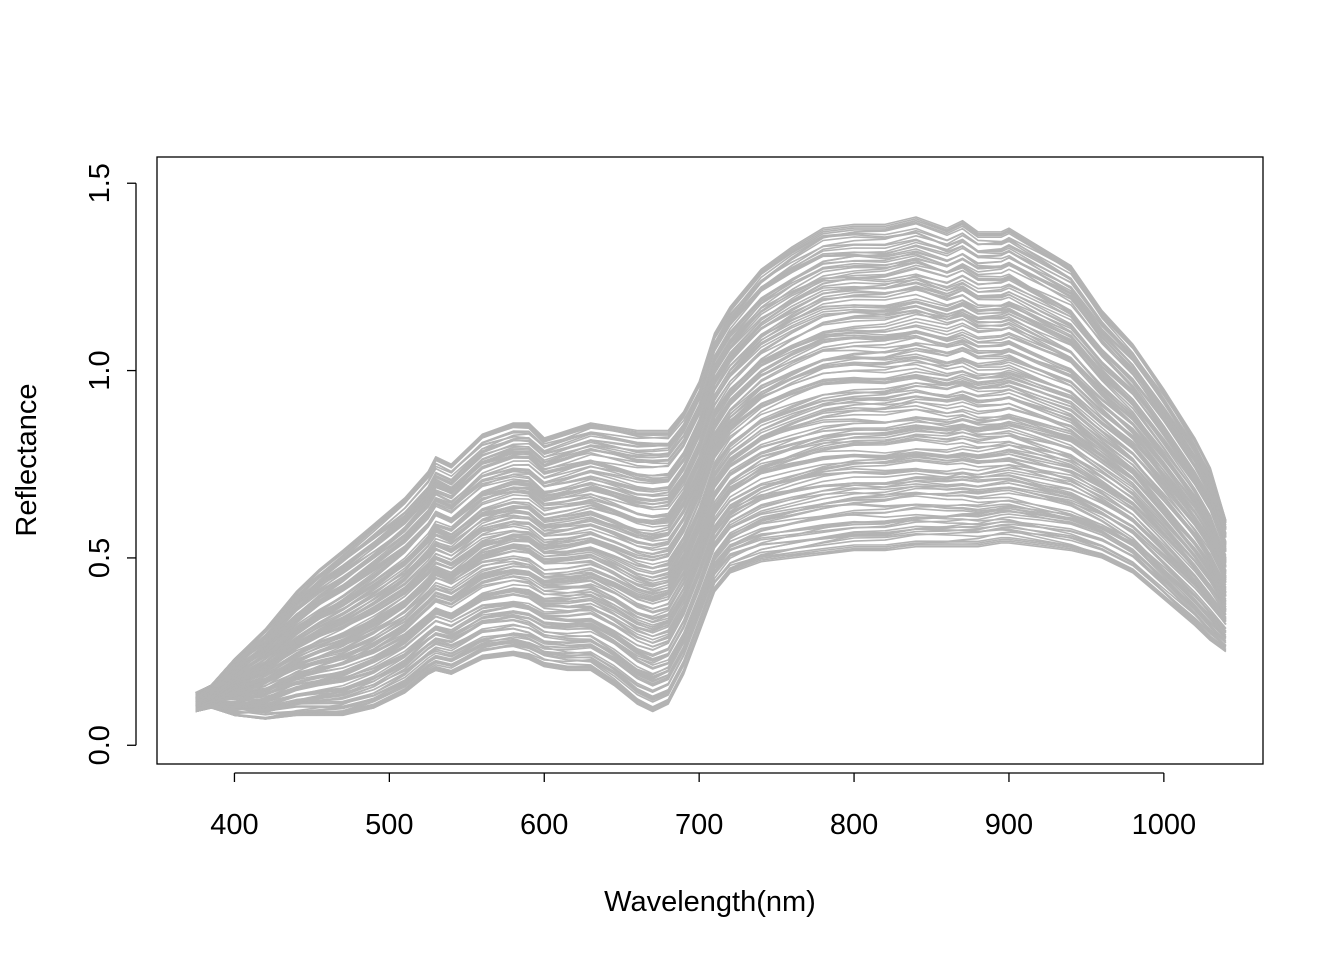  I want to click on x-tick-label: 800, so click(854, 825).